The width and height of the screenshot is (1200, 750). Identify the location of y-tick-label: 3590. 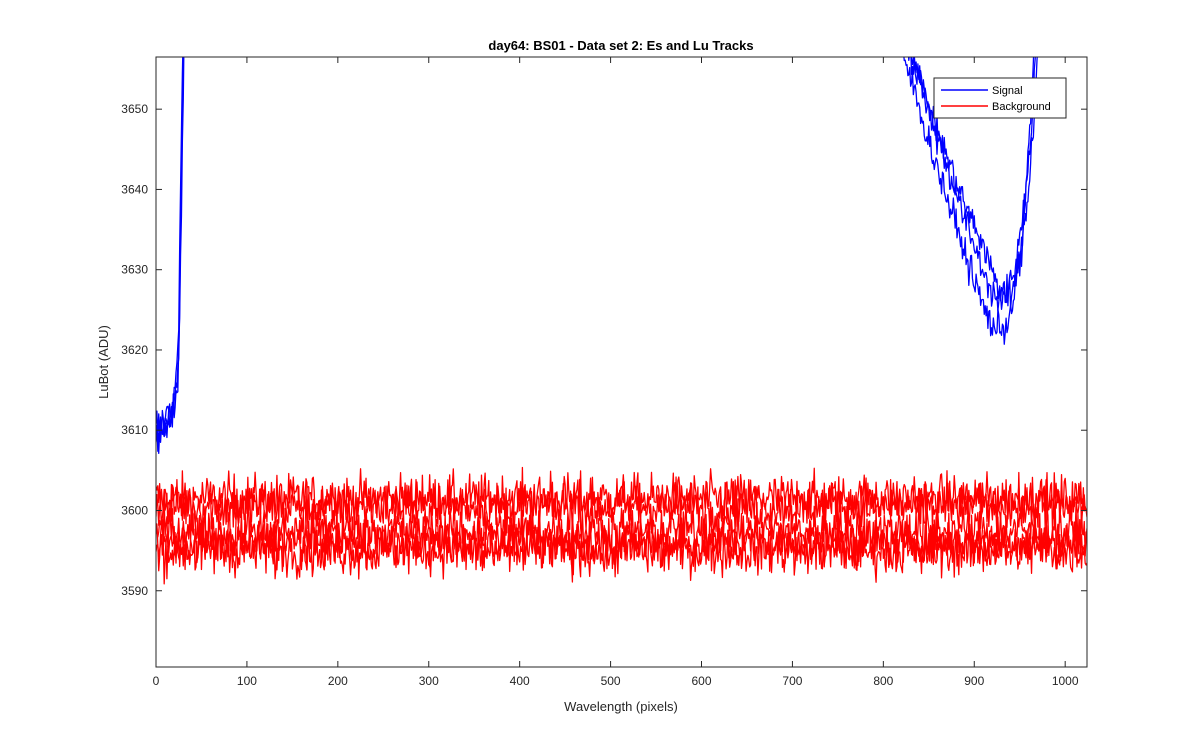
(134, 591).